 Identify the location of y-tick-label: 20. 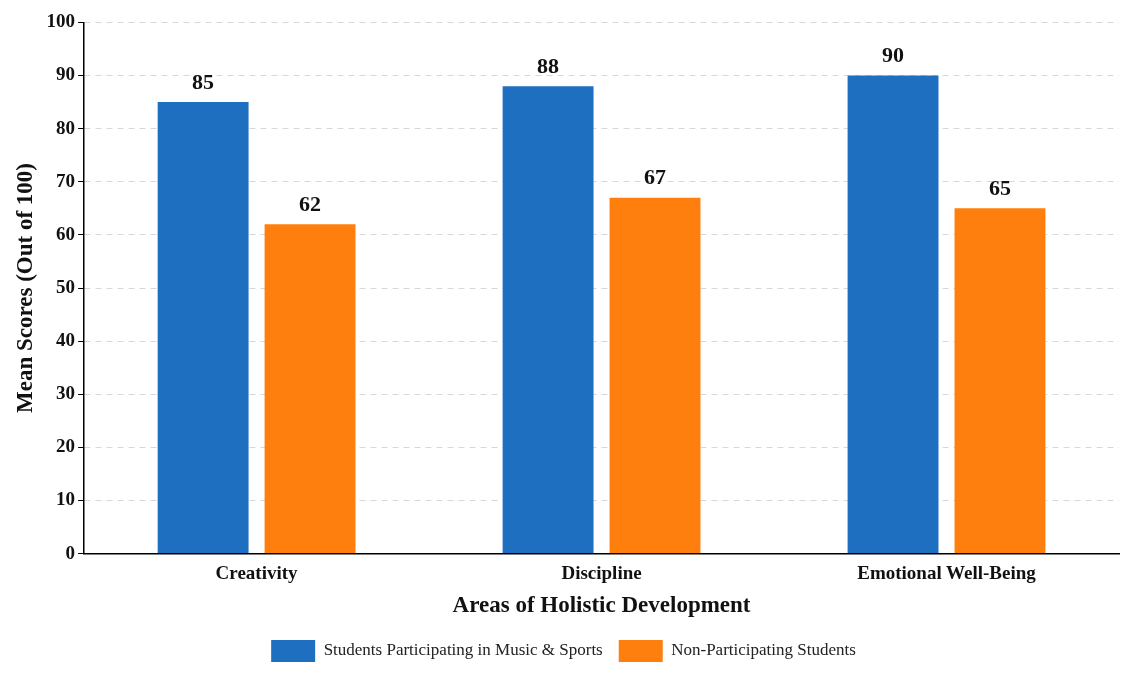
(66, 446).